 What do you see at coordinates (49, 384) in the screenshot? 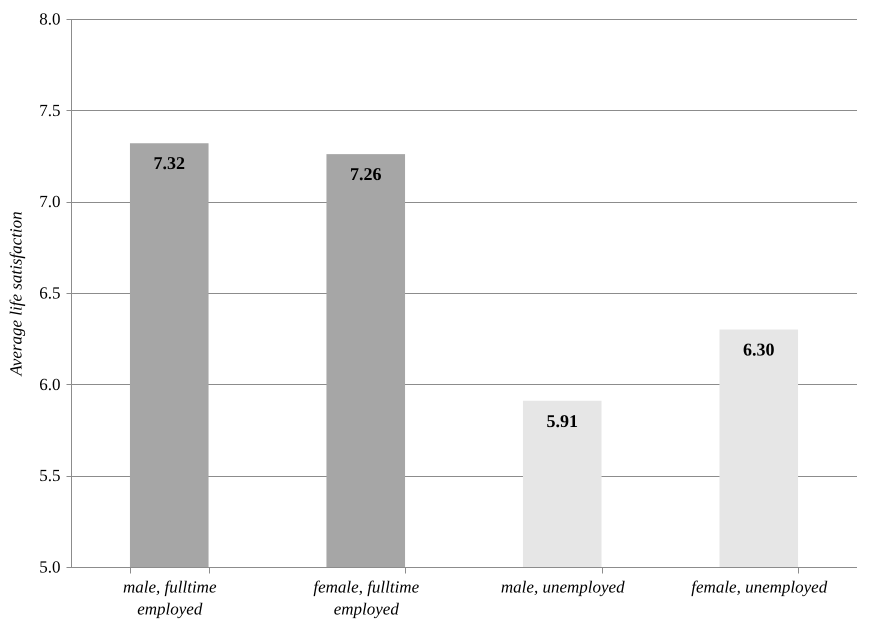
I see `y-tick-label: 6.0` at bounding box center [49, 384].